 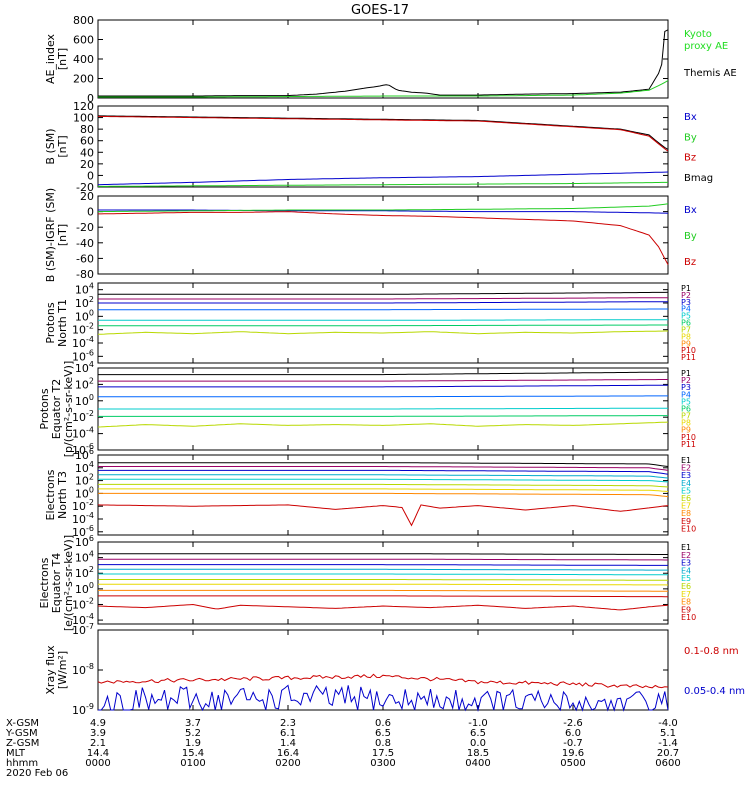 I want to click on legend-item: P4, so click(x=686, y=394).